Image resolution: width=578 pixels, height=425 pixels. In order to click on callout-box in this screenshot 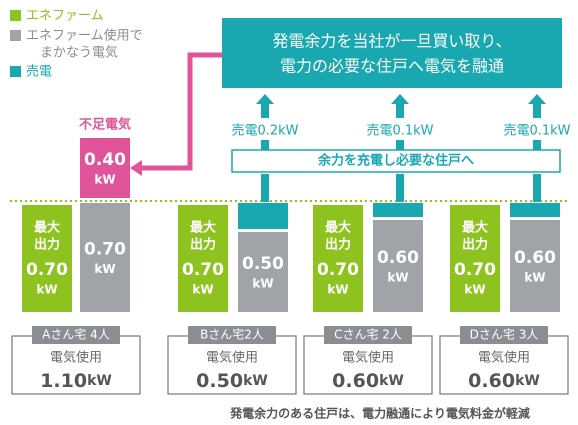, I will do `click(392, 53)`.